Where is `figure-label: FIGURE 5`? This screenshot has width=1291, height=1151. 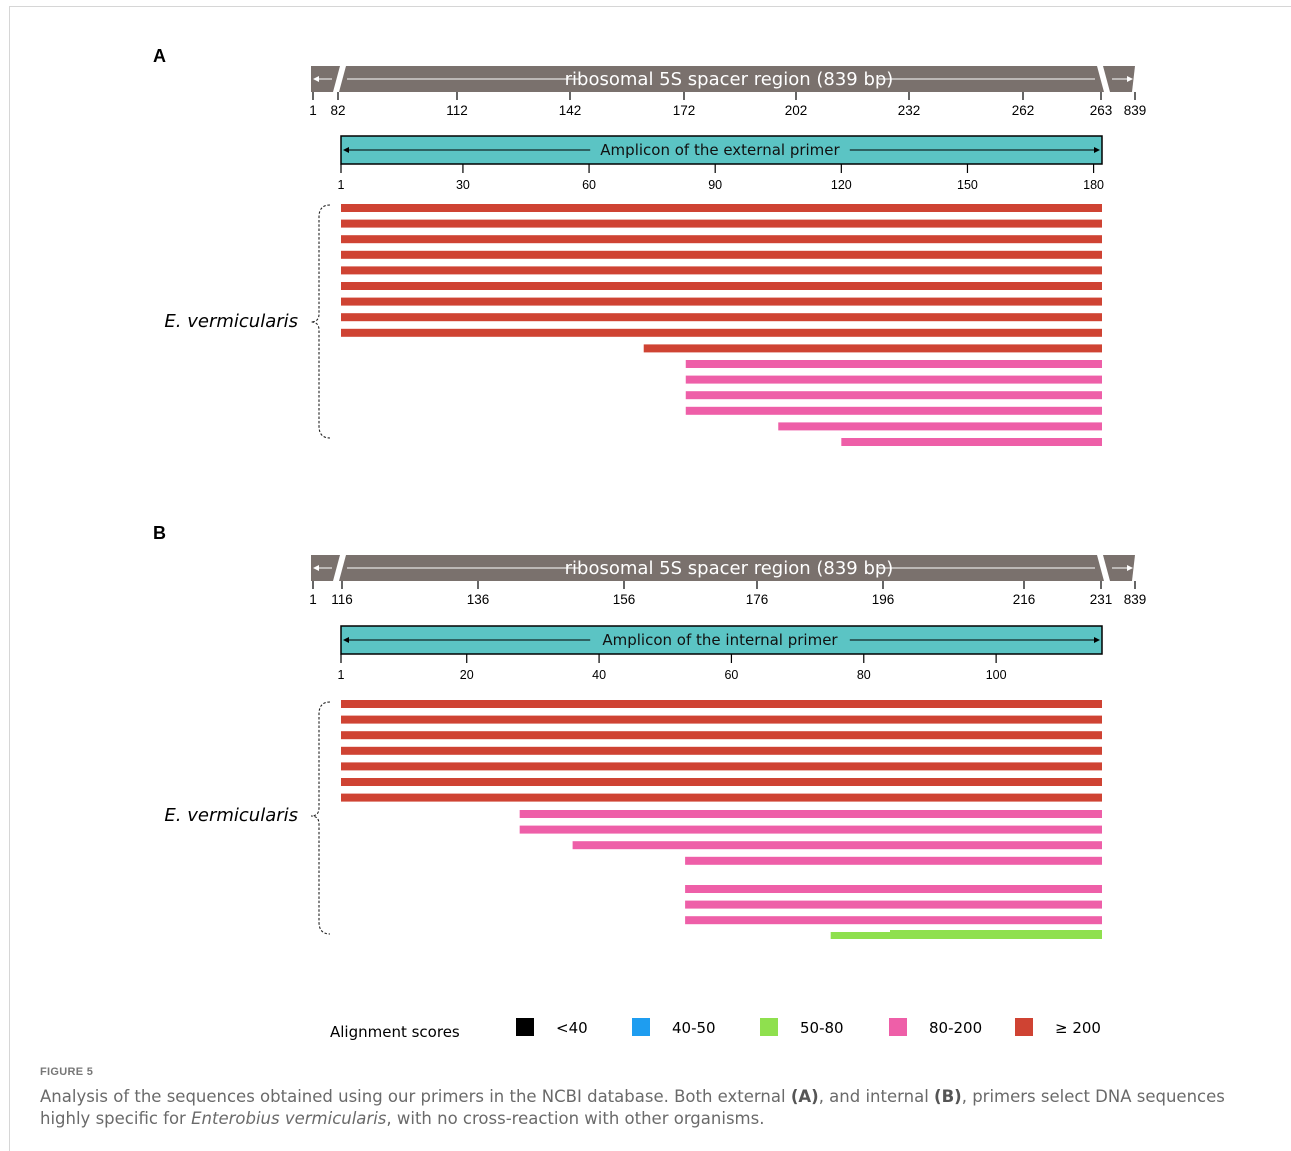
figure-label: FIGURE 5 is located at coordinates (67, 1072).